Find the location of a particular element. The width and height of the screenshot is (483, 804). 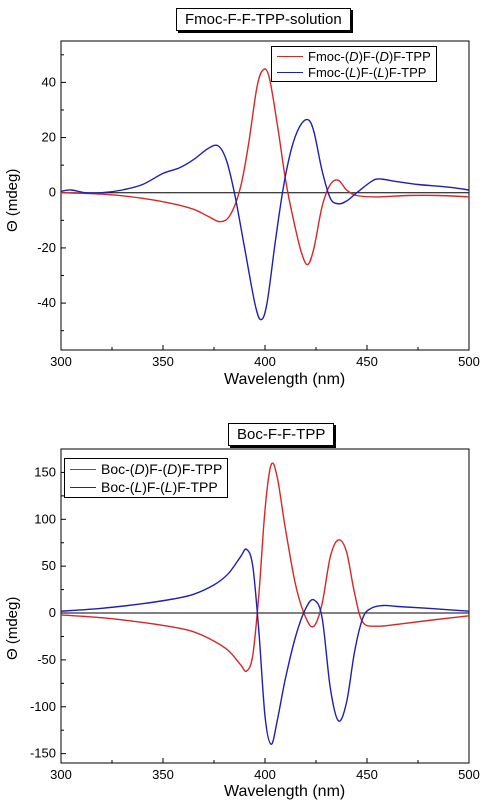

legend-item: Boc-(D)F-(D)F-TPP is located at coordinates (146, 469).